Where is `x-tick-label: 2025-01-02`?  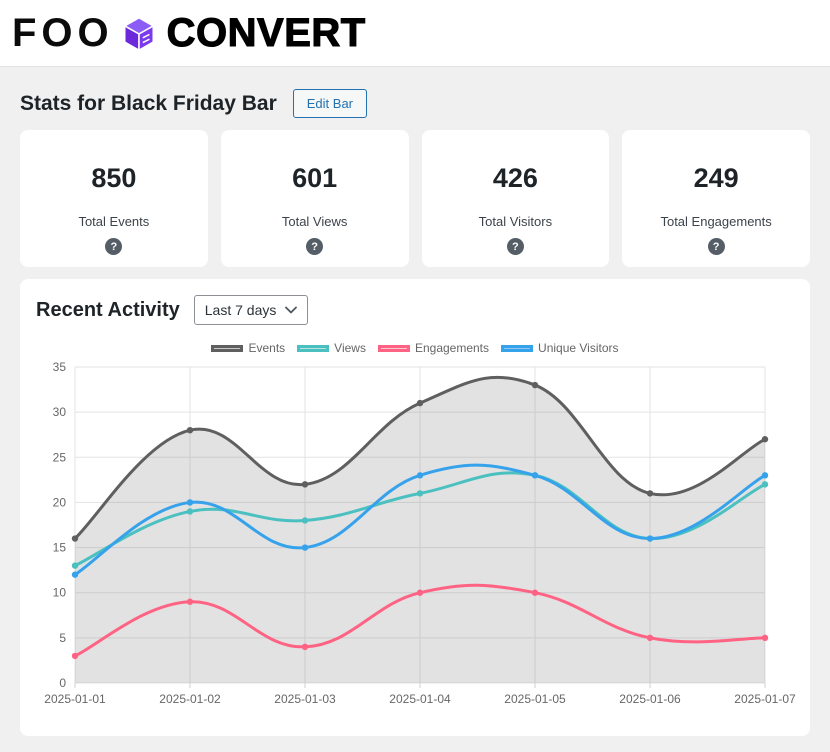
x-tick-label: 2025-01-02 is located at coordinates (190, 699).